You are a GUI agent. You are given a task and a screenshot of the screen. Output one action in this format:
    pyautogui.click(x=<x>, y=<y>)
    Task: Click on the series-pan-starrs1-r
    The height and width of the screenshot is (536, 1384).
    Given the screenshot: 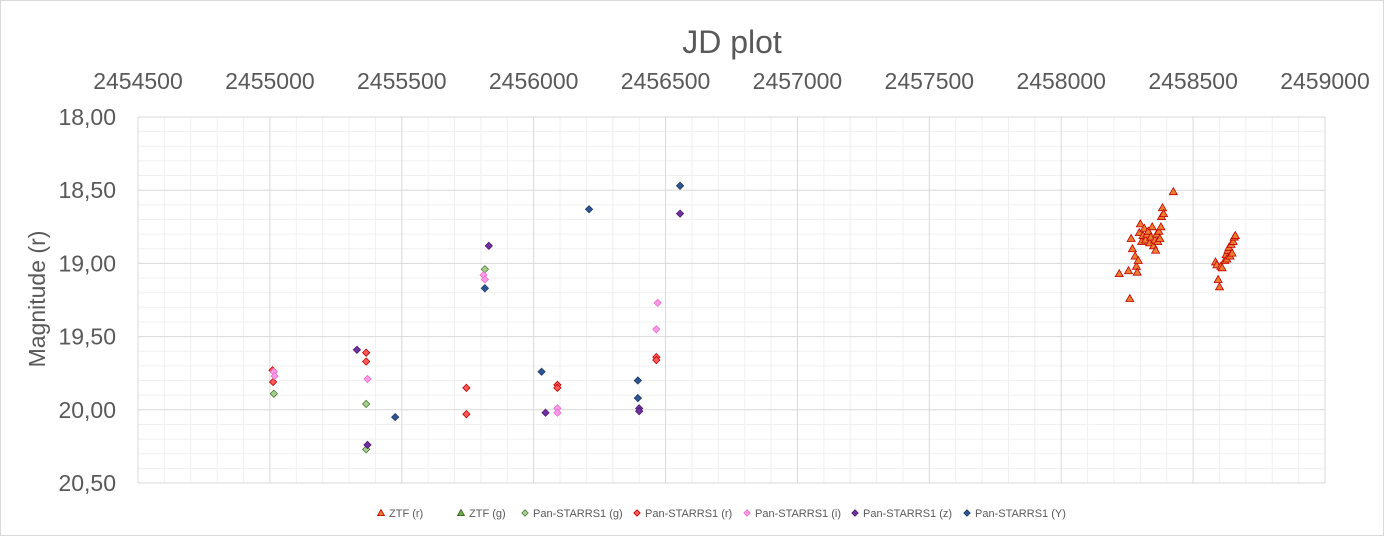 What is the action you would take?
    pyautogui.click(x=464, y=383)
    